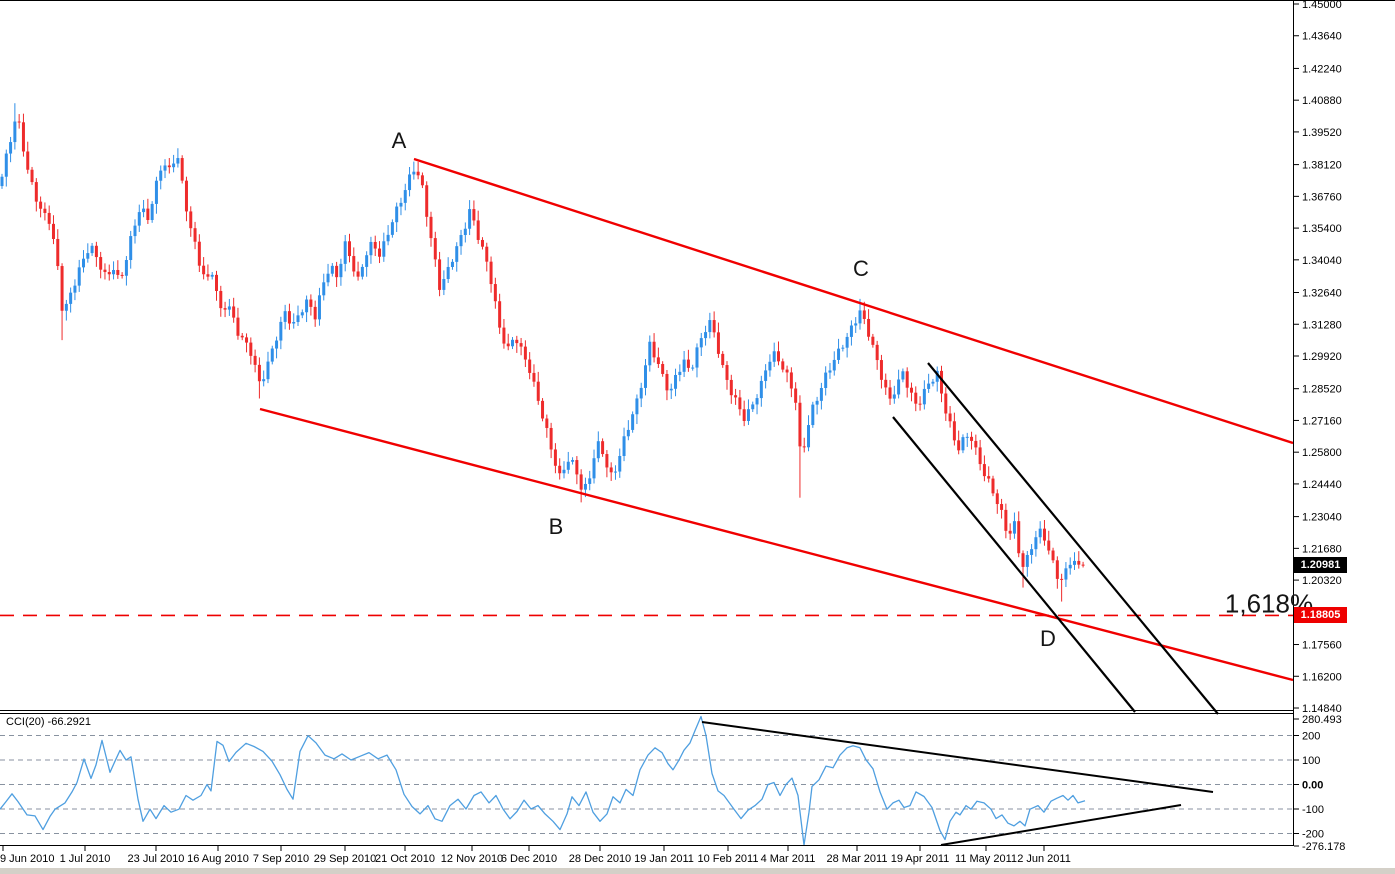 The height and width of the screenshot is (874, 1395). What do you see at coordinates (788, 859) in the screenshot?
I see `time-axis-label: 4 Mar 2011` at bounding box center [788, 859].